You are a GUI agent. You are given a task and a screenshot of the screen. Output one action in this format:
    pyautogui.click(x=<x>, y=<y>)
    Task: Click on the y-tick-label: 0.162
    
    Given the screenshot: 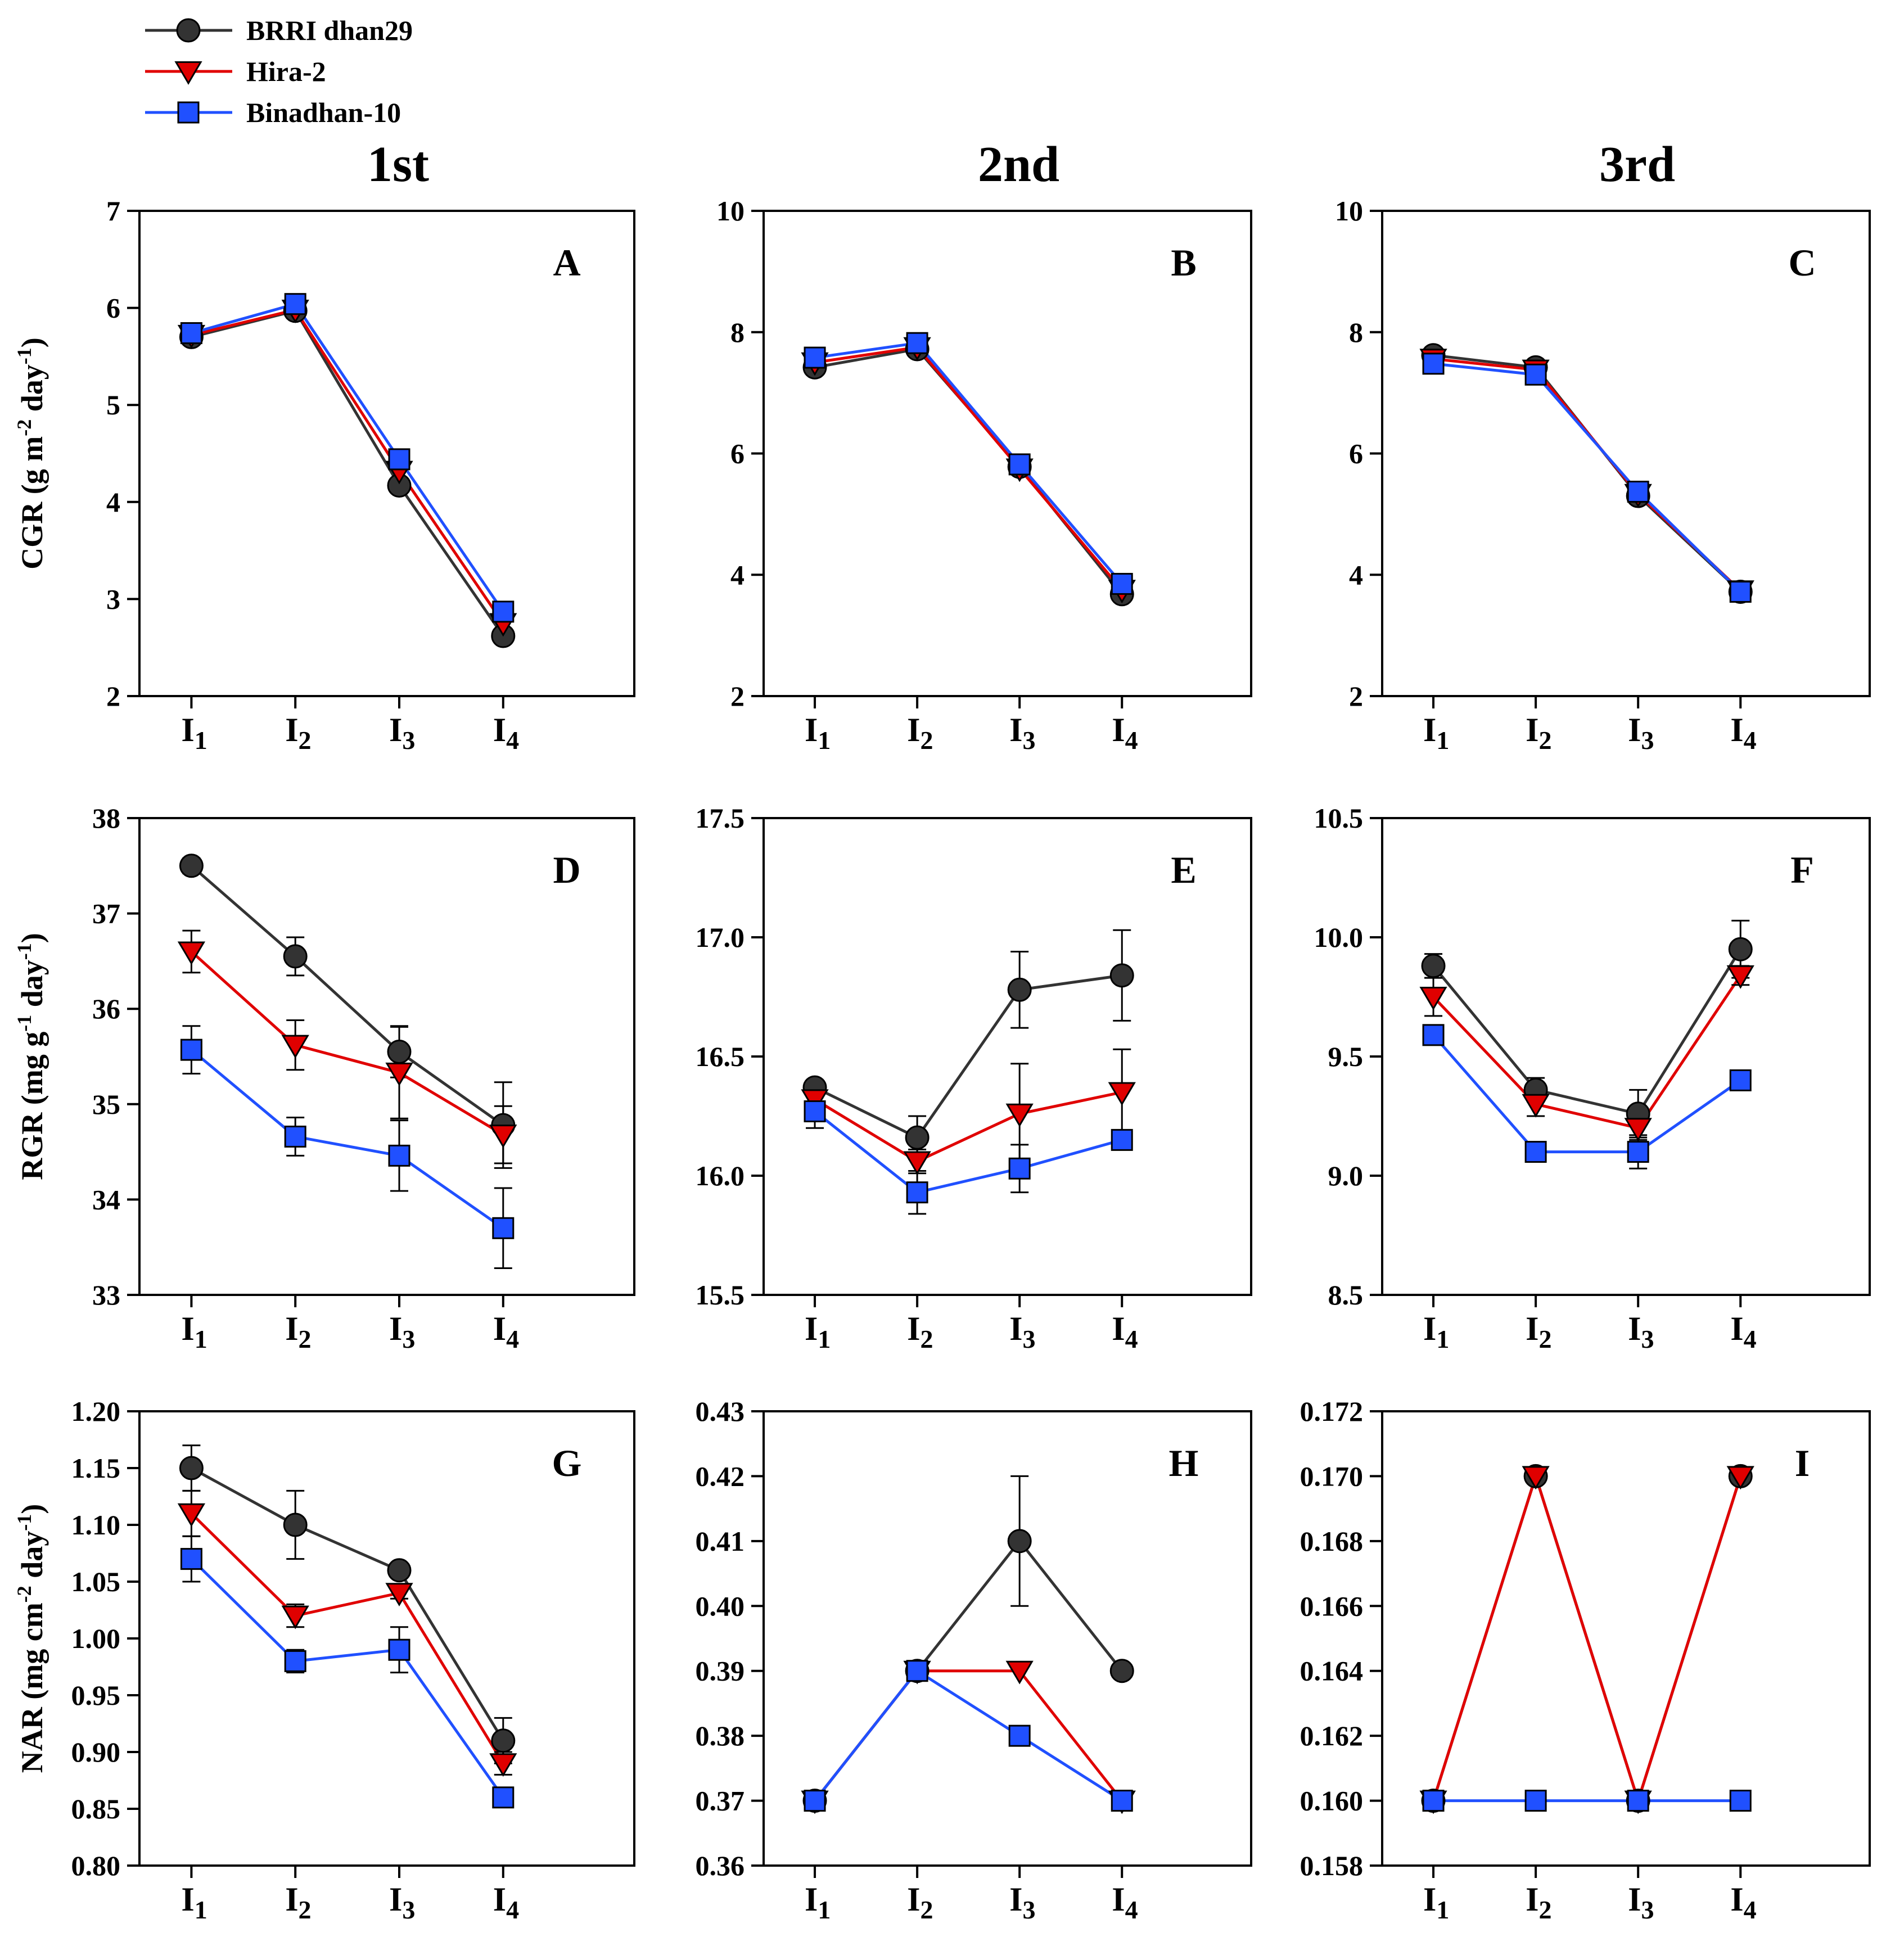 What is the action you would take?
    pyautogui.click(x=1332, y=1735)
    